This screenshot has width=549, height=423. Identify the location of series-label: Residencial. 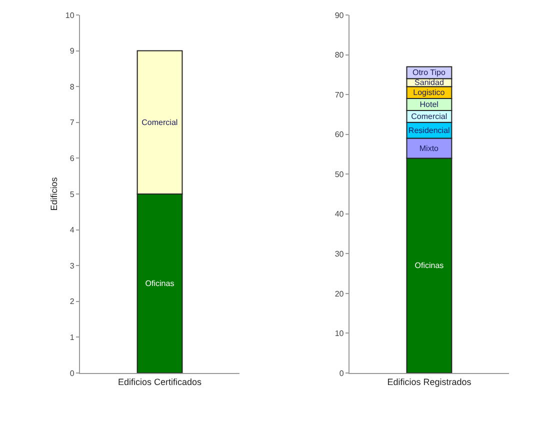
(429, 130).